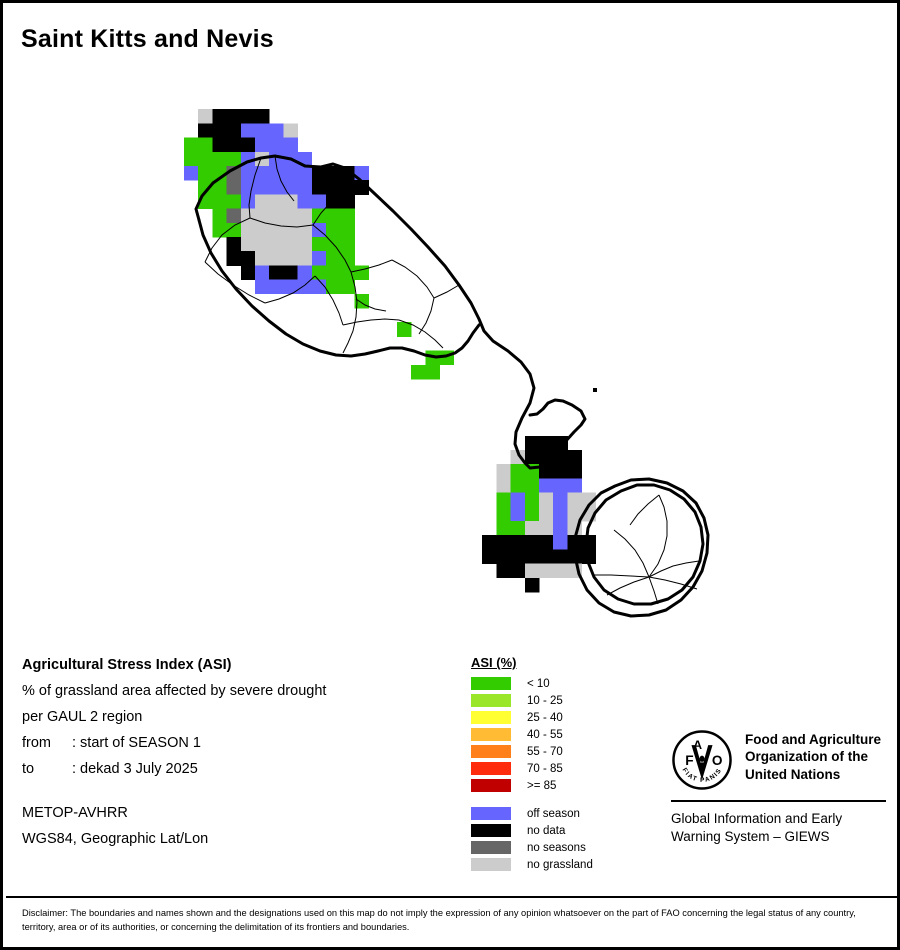  What do you see at coordinates (560, 864) in the screenshot?
I see `legend-special-label: no grassland` at bounding box center [560, 864].